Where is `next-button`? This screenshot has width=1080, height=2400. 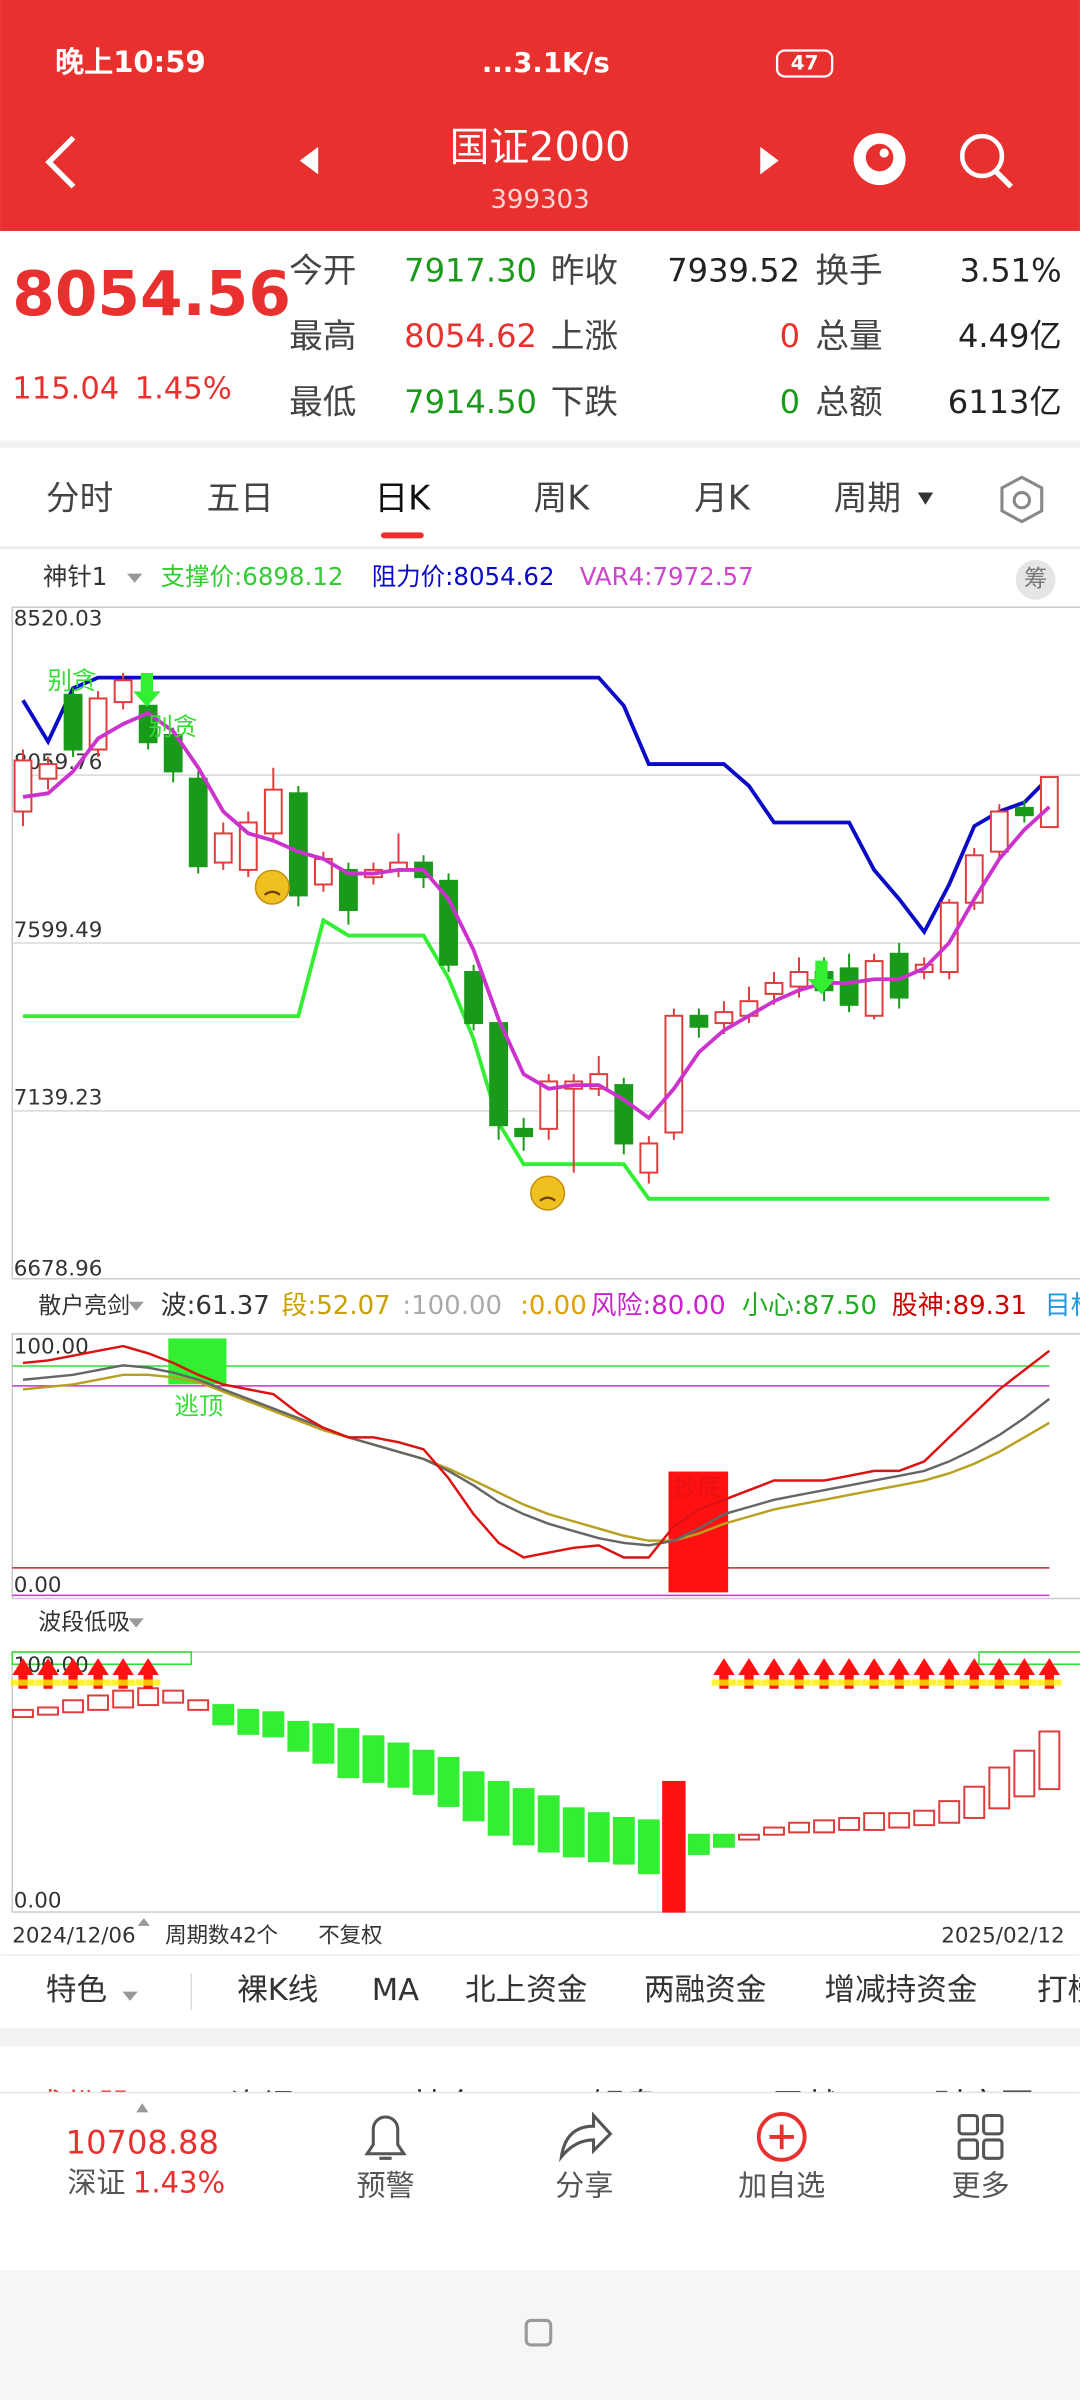 next-button is located at coordinates (769, 160).